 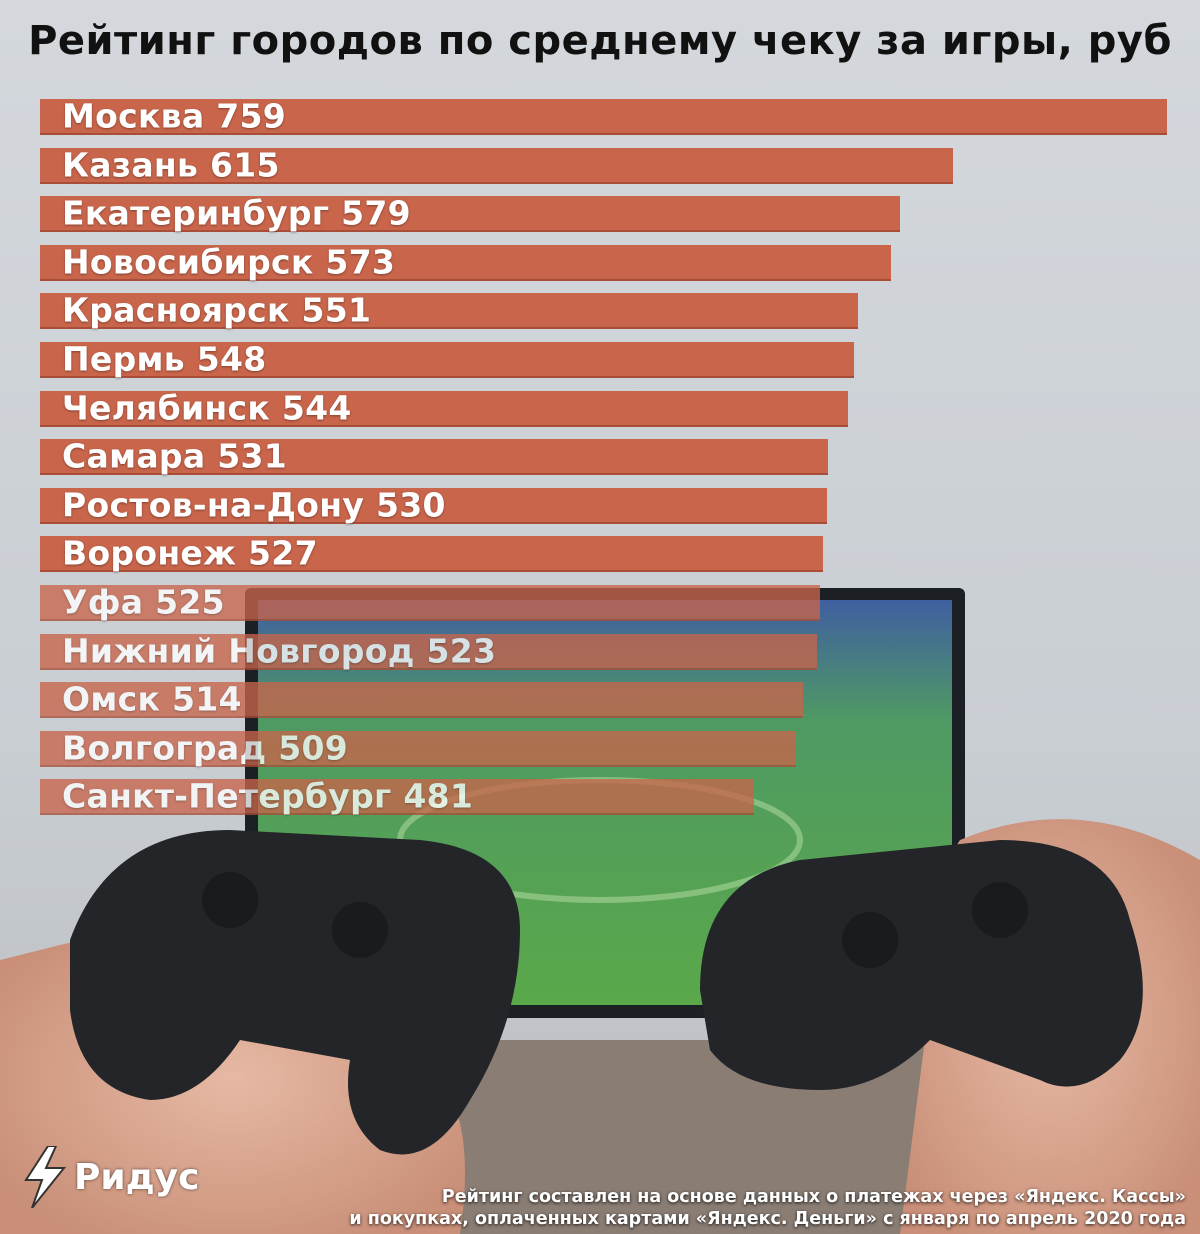 I want to click on lightning-bolt-icon, so click(x=45, y=1177).